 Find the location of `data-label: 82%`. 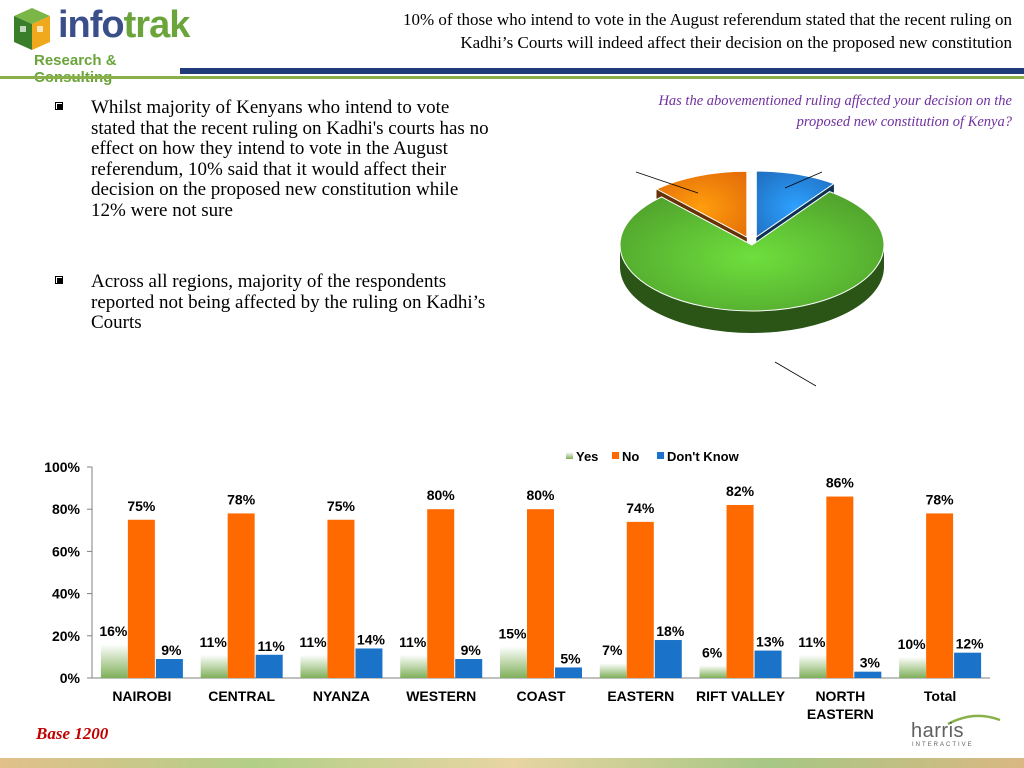

data-label: 82% is located at coordinates (740, 491).